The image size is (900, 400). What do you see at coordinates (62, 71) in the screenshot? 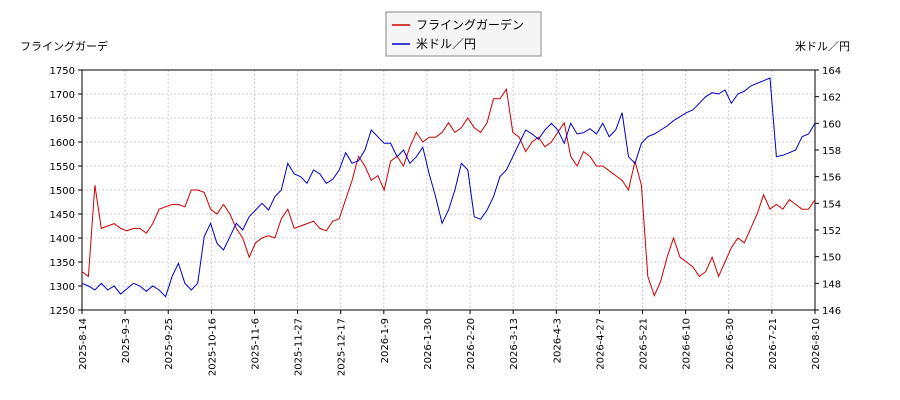
I see `left-tick-label: 1750` at bounding box center [62, 71].